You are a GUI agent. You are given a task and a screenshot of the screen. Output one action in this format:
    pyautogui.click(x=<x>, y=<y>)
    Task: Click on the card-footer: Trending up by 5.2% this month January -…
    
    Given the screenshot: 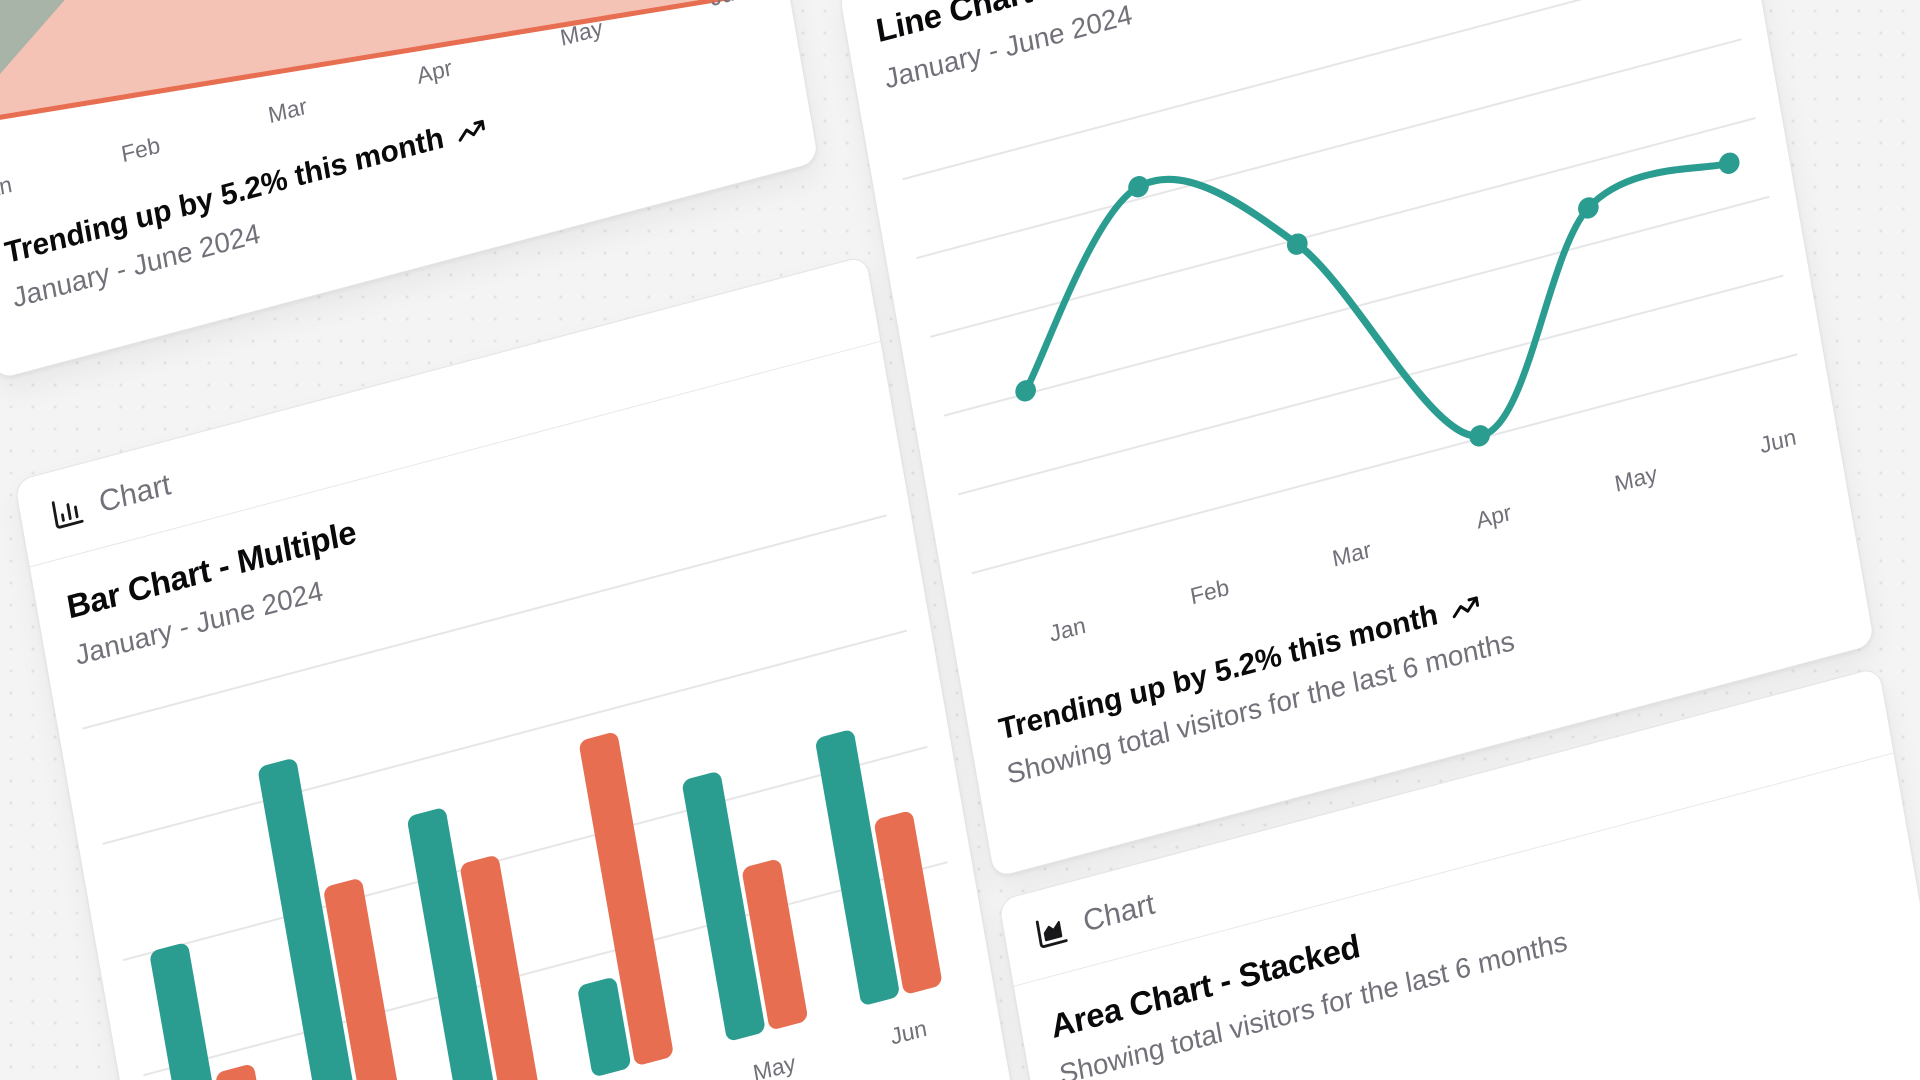 What is the action you would take?
    pyautogui.click(x=249, y=212)
    